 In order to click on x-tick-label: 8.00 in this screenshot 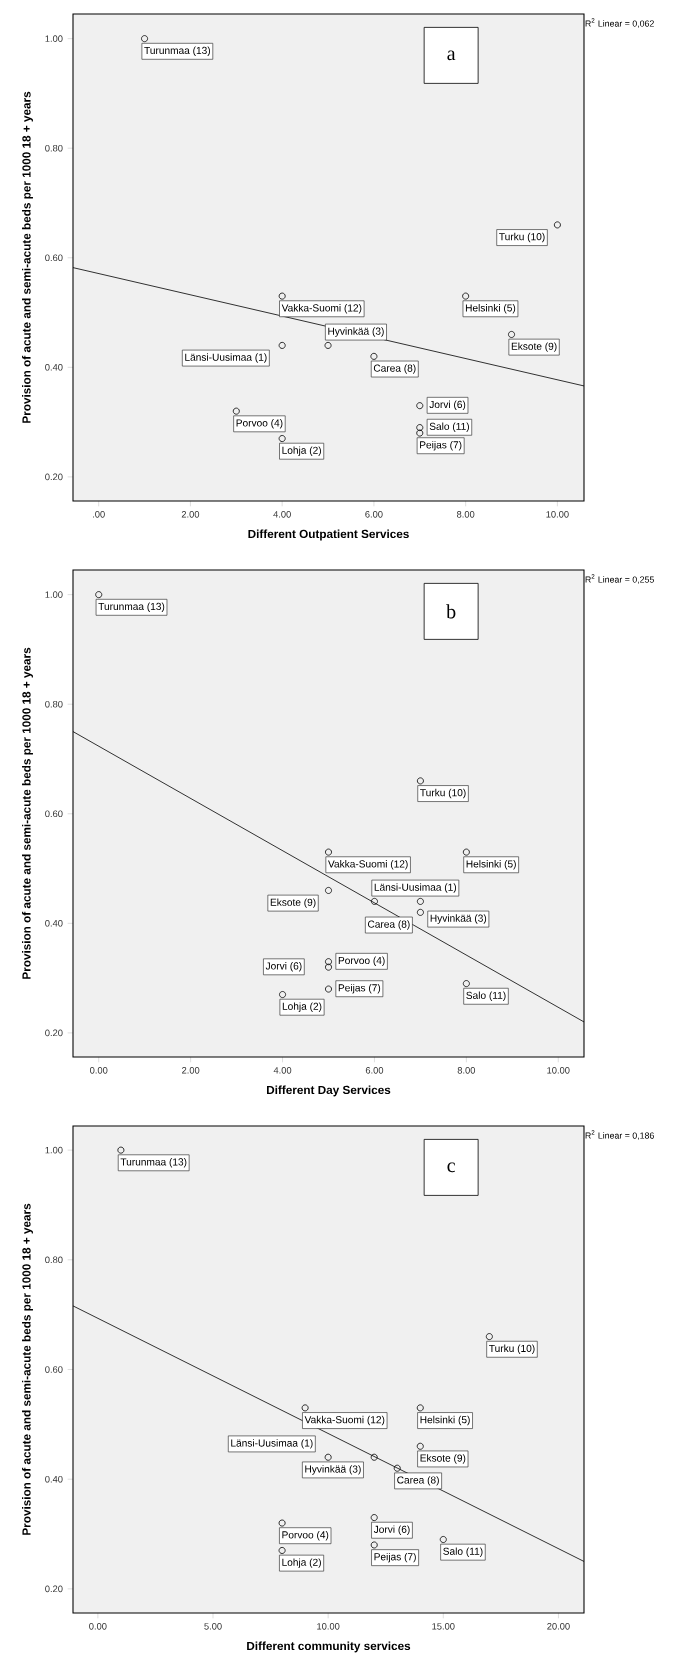, I will do `click(466, 1070)`.